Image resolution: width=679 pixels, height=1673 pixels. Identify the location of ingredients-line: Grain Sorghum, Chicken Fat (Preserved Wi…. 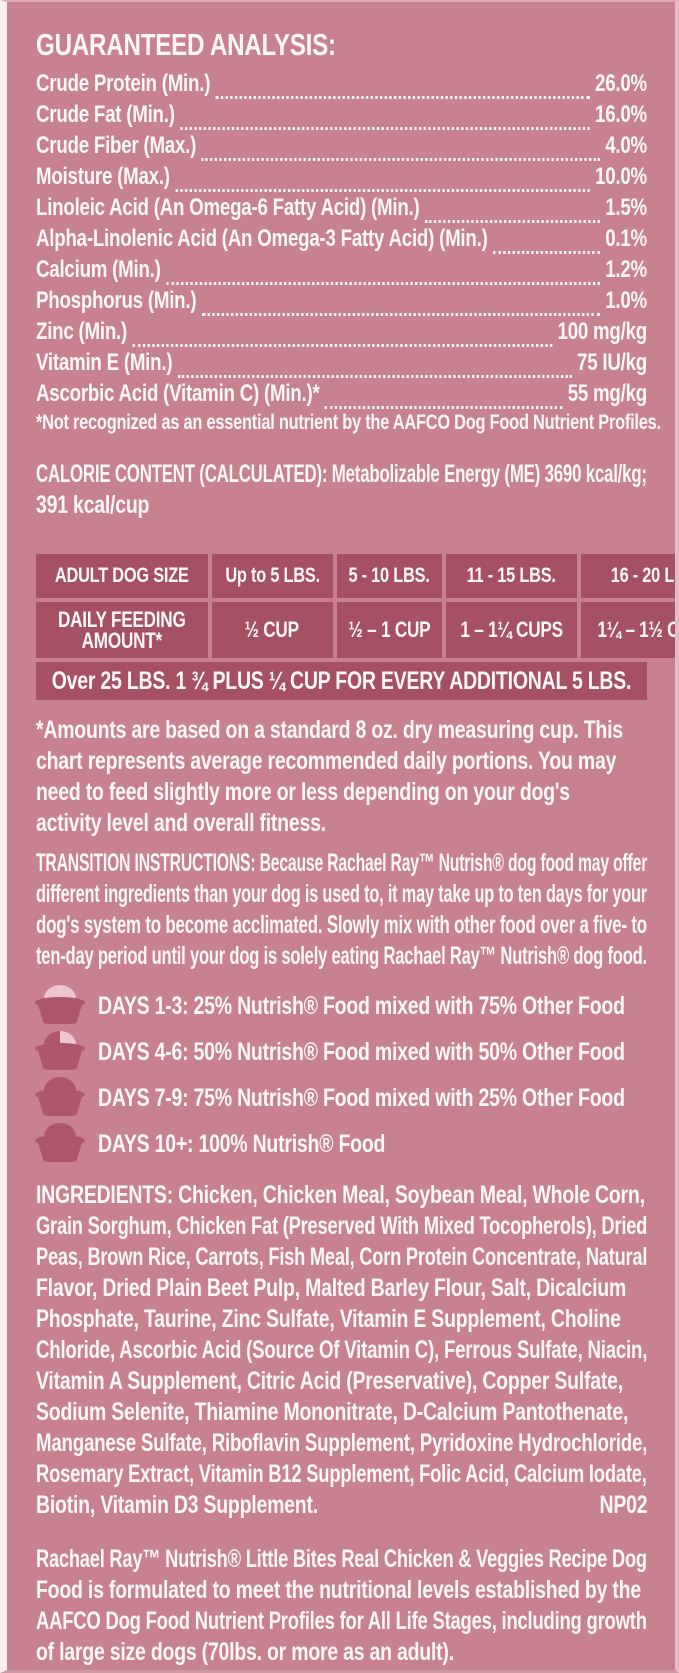
(342, 1226).